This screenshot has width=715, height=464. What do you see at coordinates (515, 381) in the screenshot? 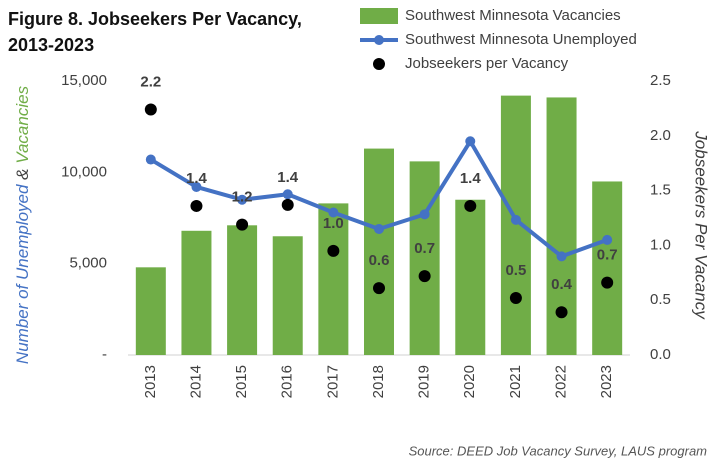
I see `x-tick-label: 2021` at bounding box center [515, 381].